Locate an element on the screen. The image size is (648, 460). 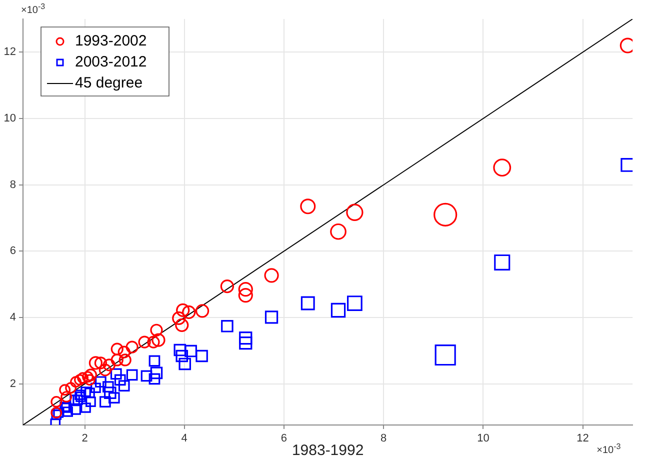
x-tick-label: 8 is located at coordinates (383, 438).